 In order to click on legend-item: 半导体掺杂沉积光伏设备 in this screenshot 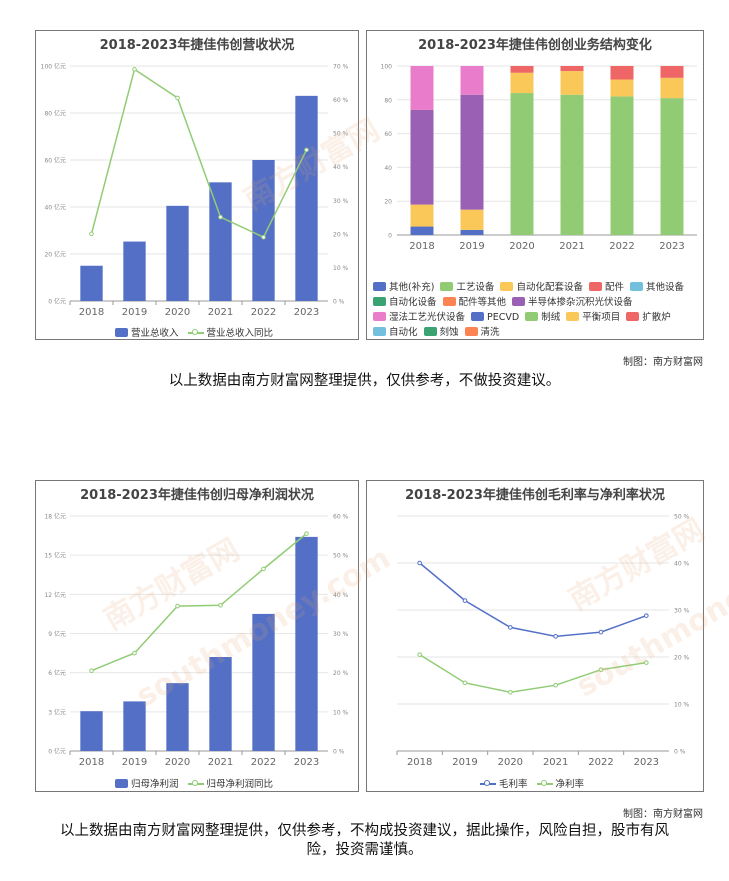, I will do `click(572, 301)`.